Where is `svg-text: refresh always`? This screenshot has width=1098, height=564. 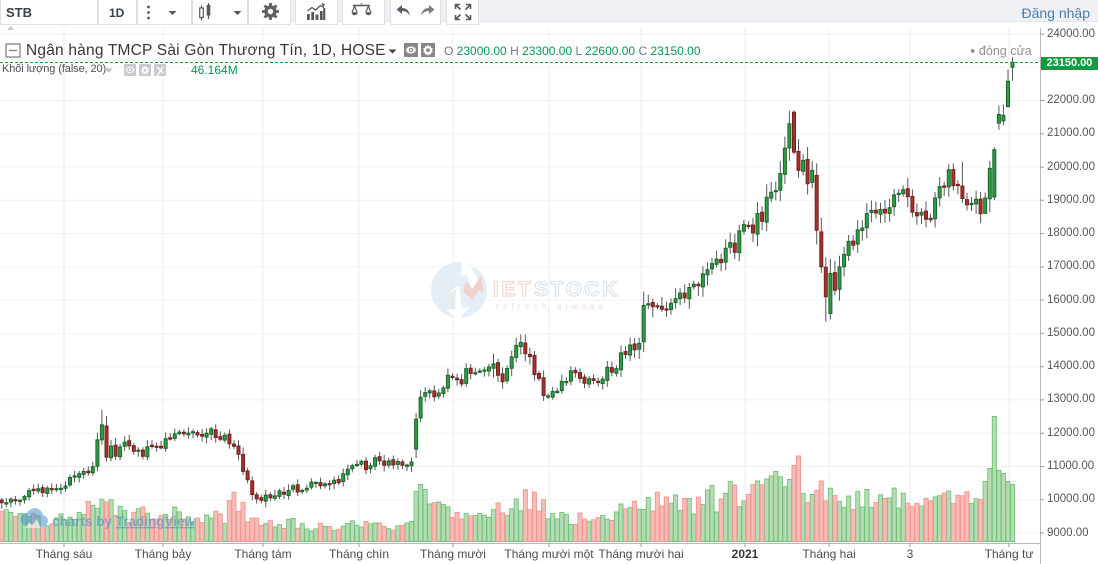 svg-text: refresh always is located at coordinates (551, 306).